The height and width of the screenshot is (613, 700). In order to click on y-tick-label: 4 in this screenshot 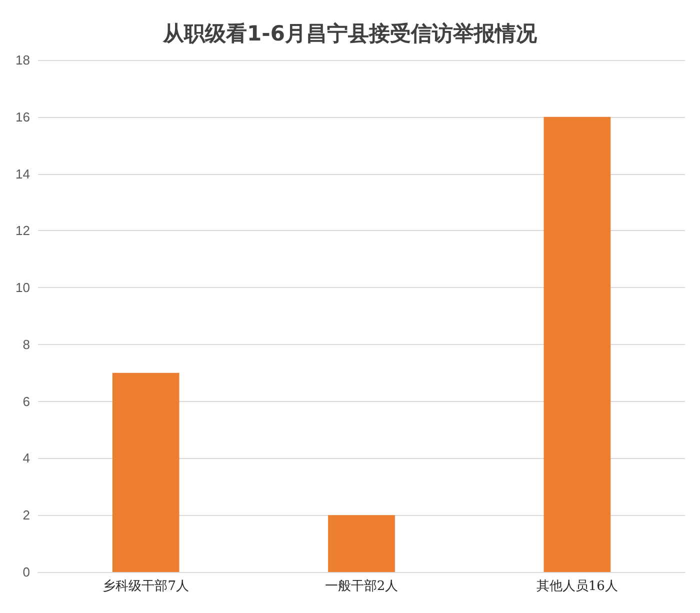, I will do `click(26, 458)`.